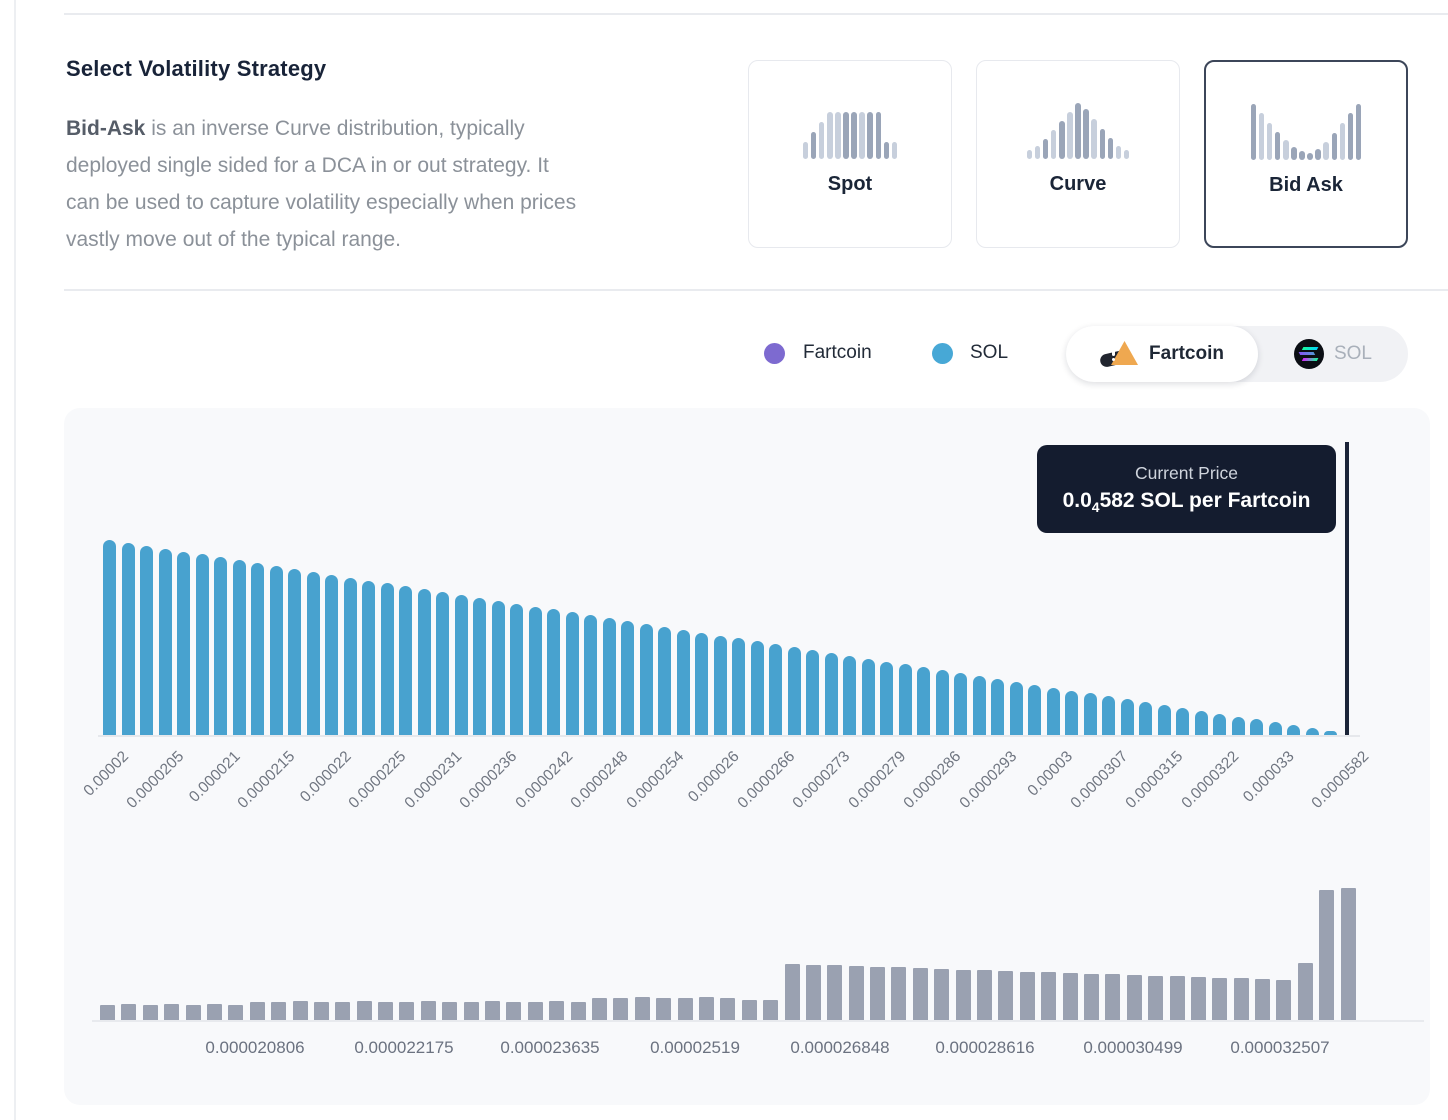 The image size is (1448, 1120). What do you see at coordinates (106, 774) in the screenshot?
I see `x-axis-tick-label: 0.00002` at bounding box center [106, 774].